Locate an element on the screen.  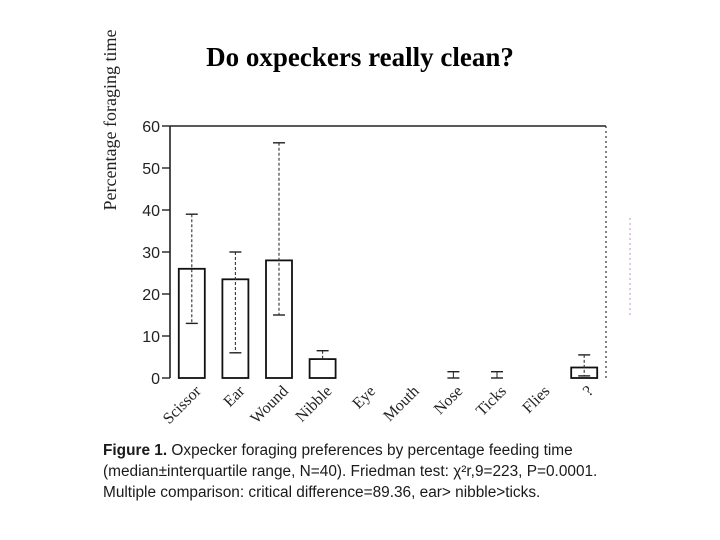
x-tick-label: Scissor is located at coordinates (182, 404).